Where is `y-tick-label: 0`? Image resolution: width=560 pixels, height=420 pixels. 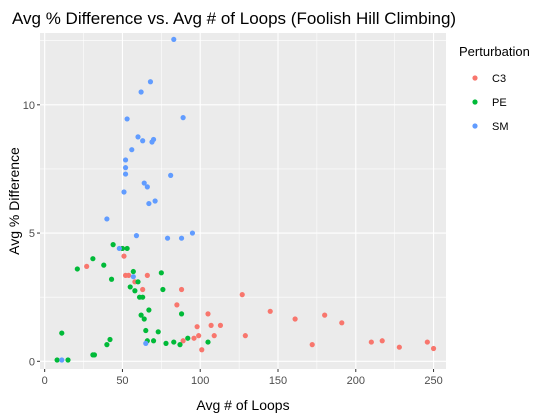 y-tick-label: 0 is located at coordinates (32, 362).